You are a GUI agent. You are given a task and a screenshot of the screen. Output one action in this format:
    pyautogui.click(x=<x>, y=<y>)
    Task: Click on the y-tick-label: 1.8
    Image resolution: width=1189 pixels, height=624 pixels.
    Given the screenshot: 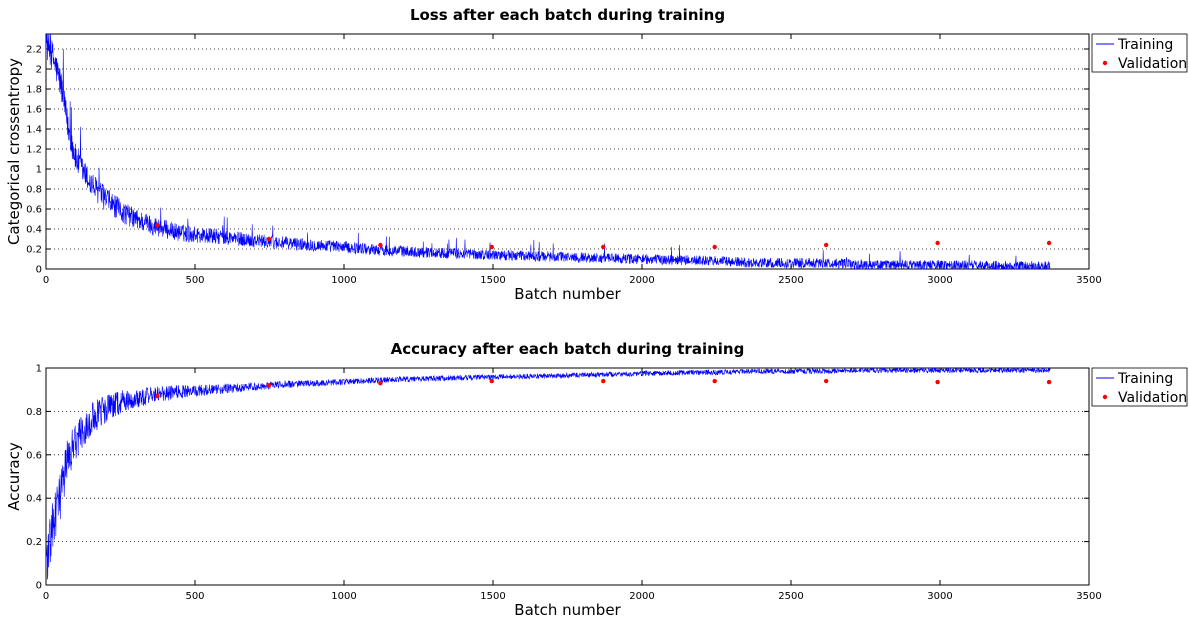 What is the action you would take?
    pyautogui.click(x=34, y=90)
    